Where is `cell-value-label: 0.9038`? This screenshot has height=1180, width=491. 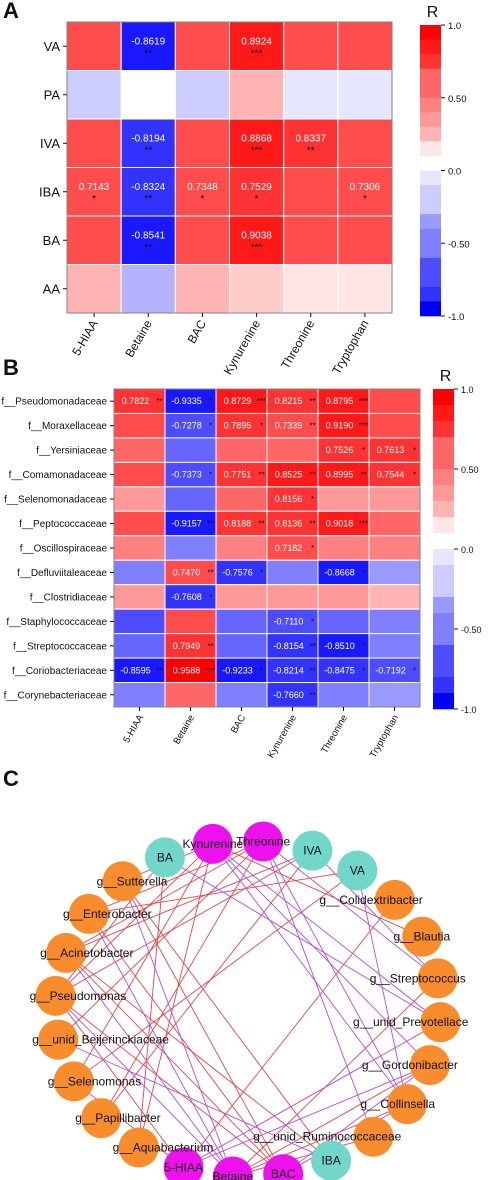
cell-value-label: 0.9038 is located at coordinates (256, 235).